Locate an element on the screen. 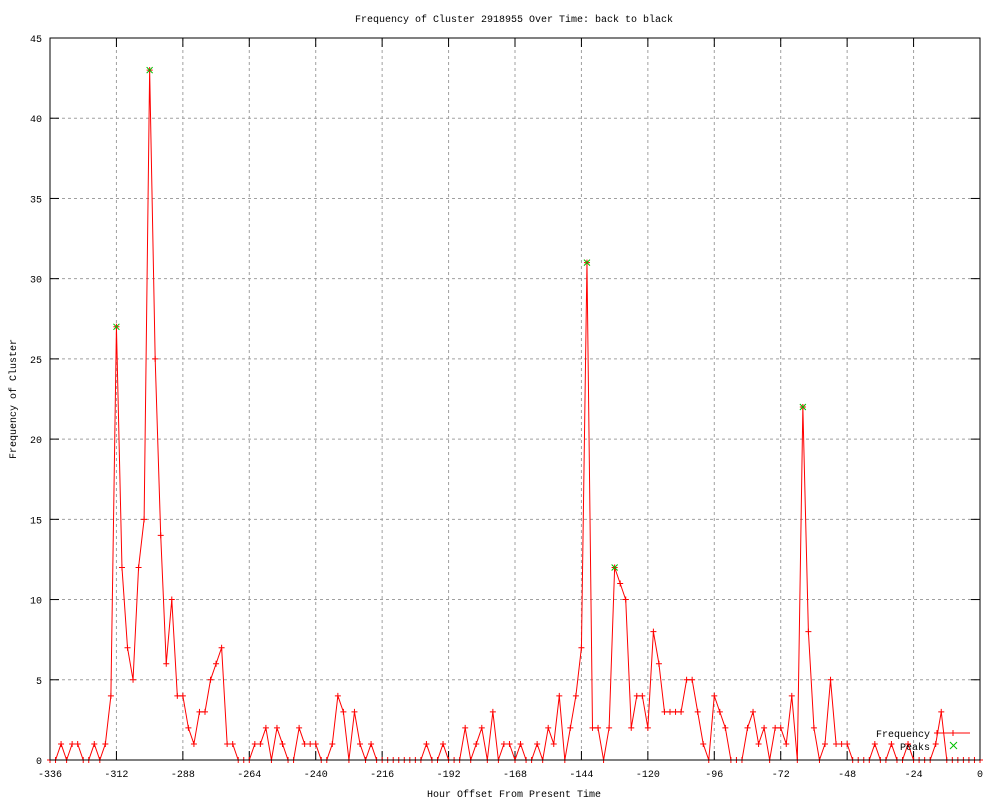 The height and width of the screenshot is (800, 1000). x-tick-label: -240 is located at coordinates (316, 775).